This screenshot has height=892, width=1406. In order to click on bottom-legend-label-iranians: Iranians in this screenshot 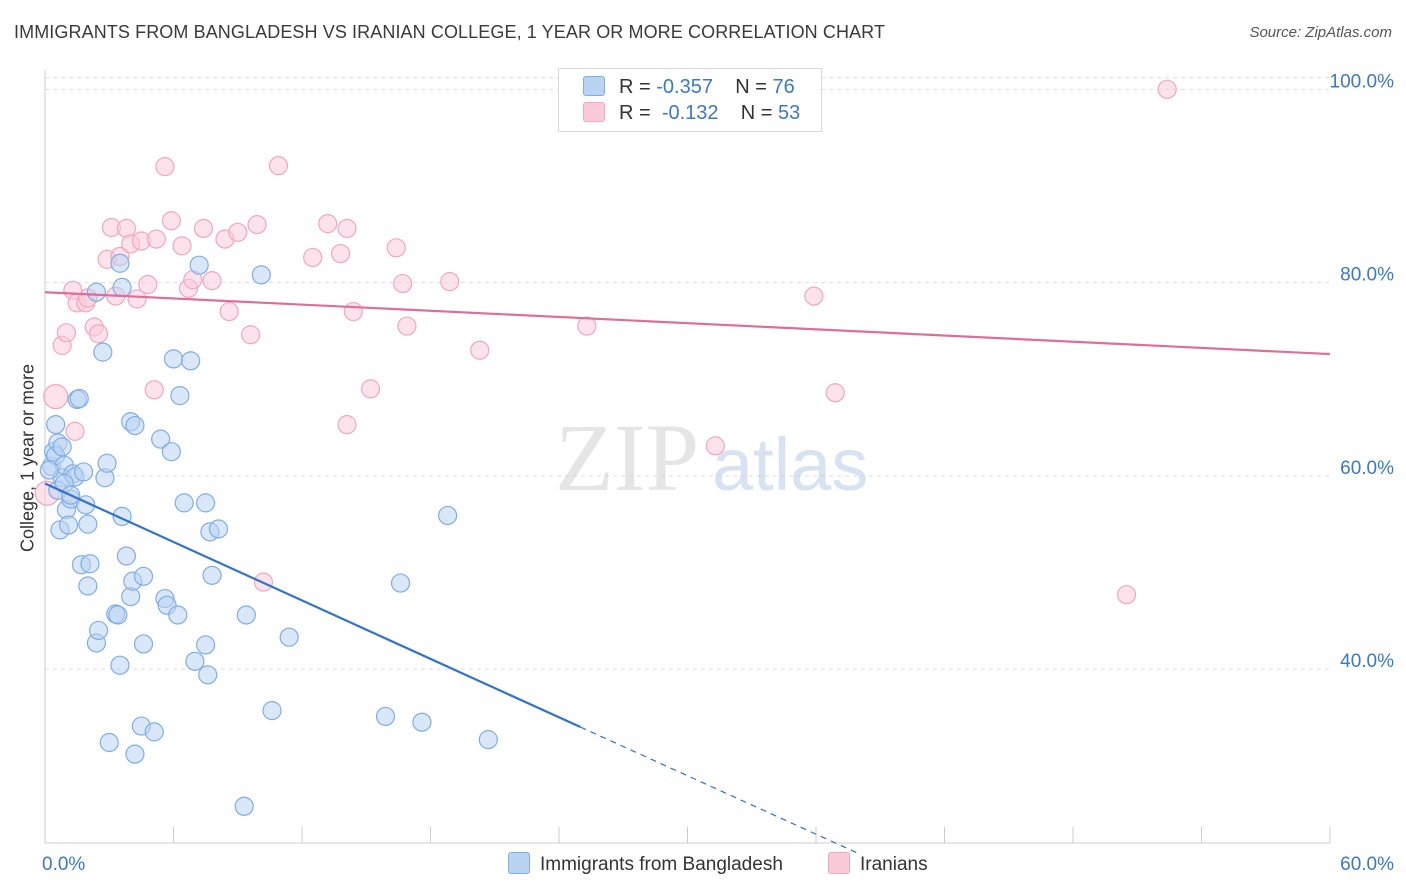, I will do `click(894, 864)`.